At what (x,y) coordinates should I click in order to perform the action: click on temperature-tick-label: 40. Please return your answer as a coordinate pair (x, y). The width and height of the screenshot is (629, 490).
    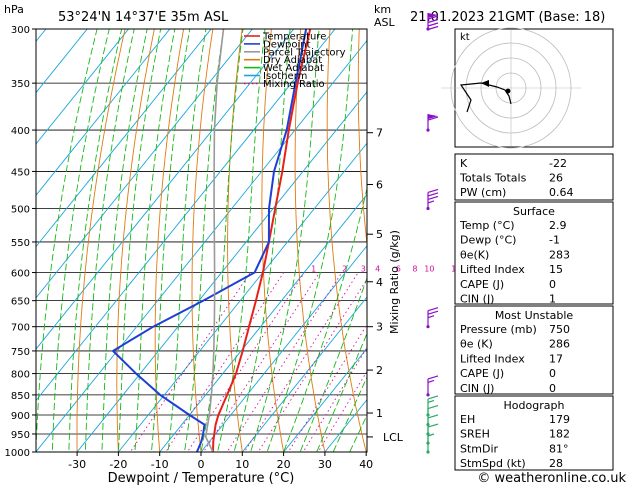
    Looking at the image, I should click on (366, 464).